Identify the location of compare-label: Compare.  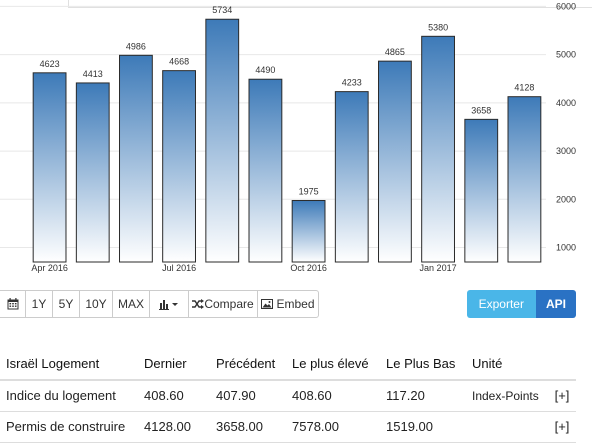
(229, 304).